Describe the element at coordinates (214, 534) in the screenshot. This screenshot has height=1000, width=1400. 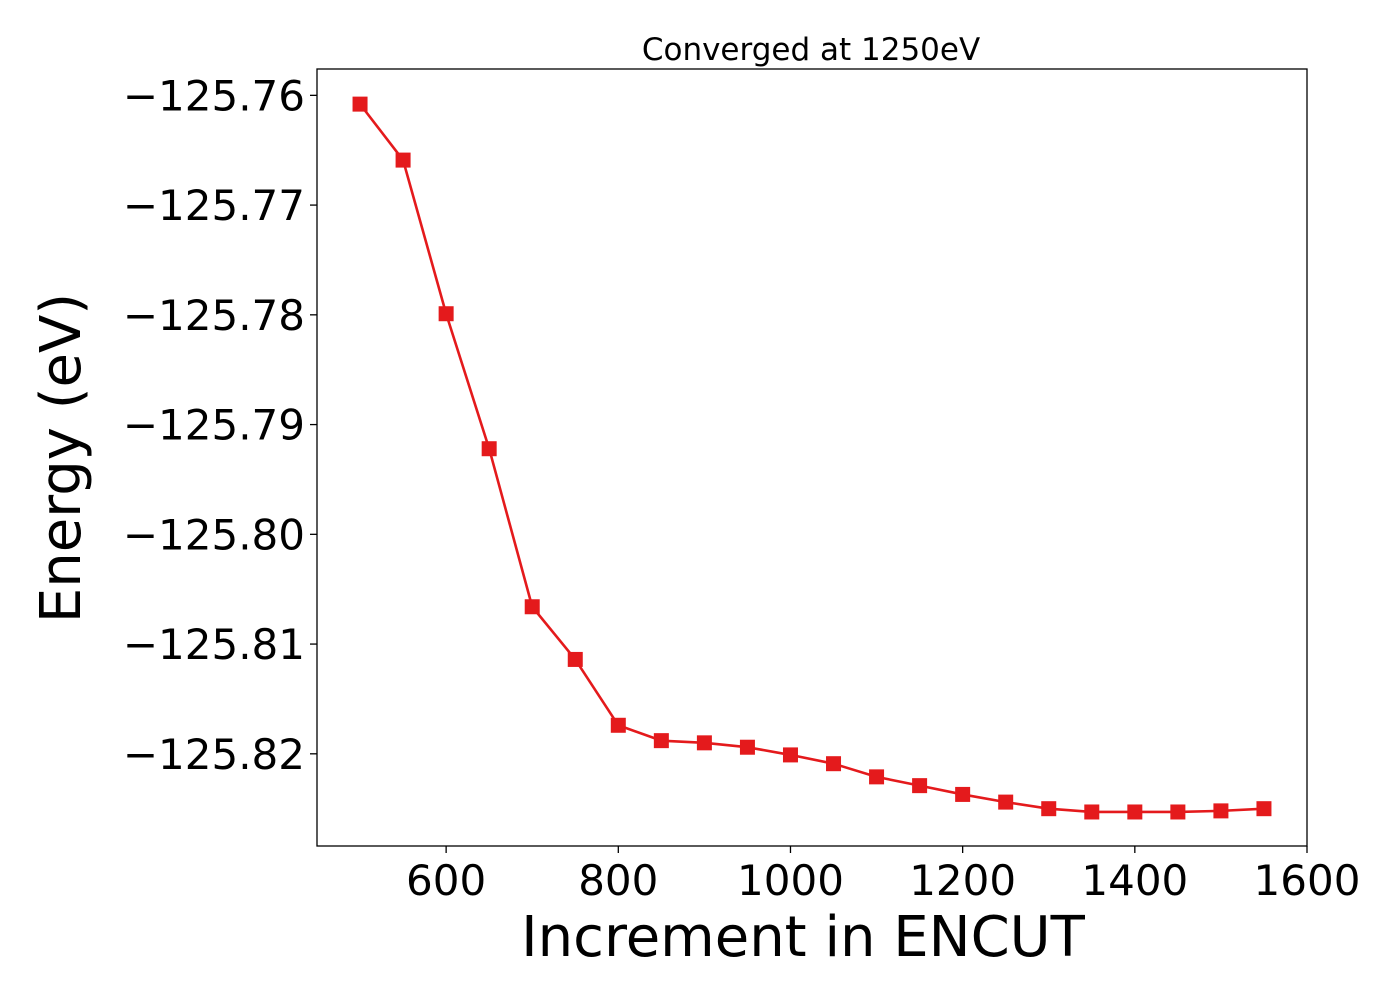
I see `y-tick-label: −125.80` at that location.